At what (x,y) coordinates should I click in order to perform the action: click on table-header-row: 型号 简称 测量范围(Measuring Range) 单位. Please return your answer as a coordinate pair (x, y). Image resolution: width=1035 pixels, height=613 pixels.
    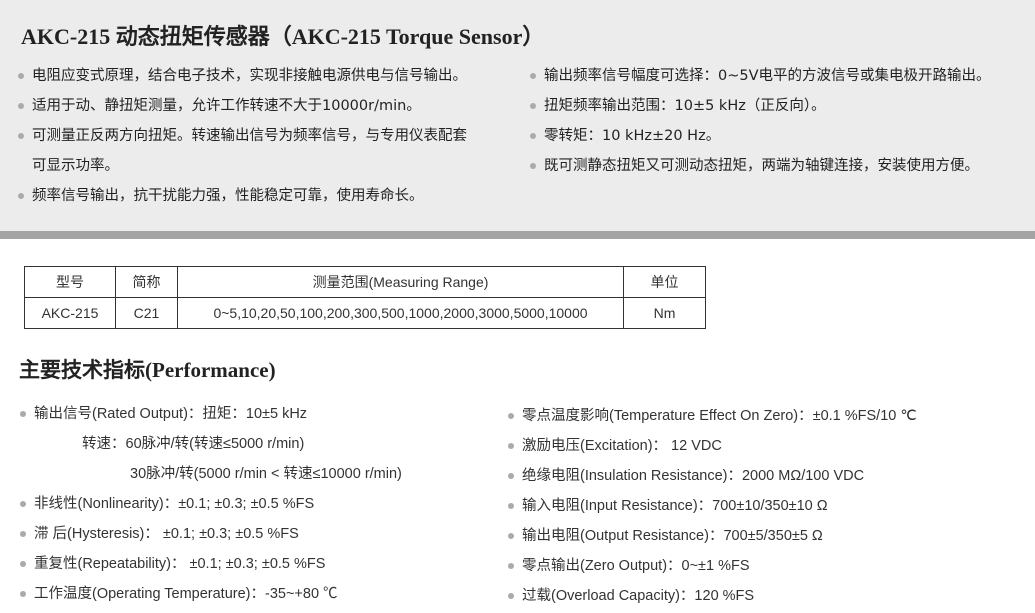
    Looking at the image, I should click on (365, 282).